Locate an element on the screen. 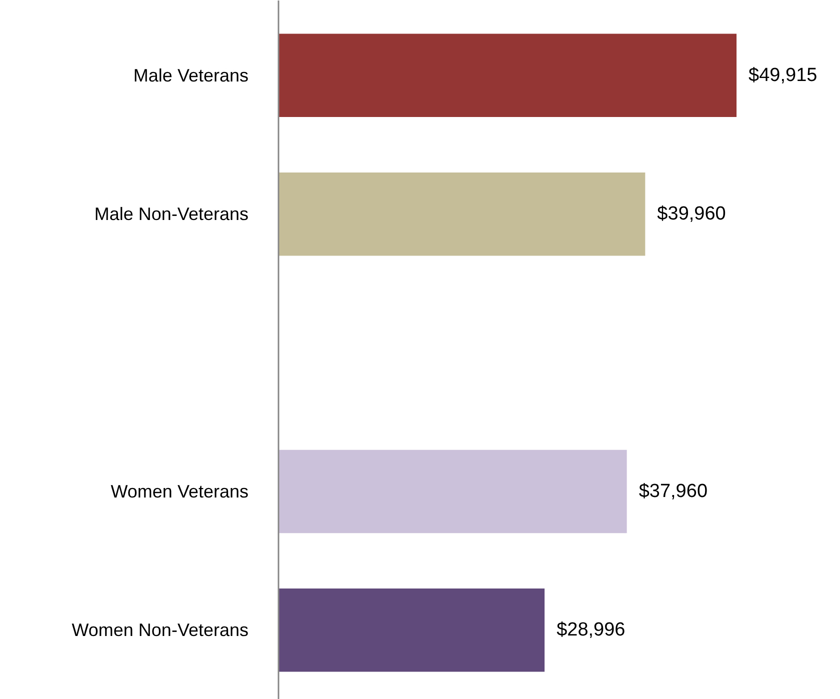 The width and height of the screenshot is (840, 699). y-tick-label: Male Veterans is located at coordinates (191, 75).